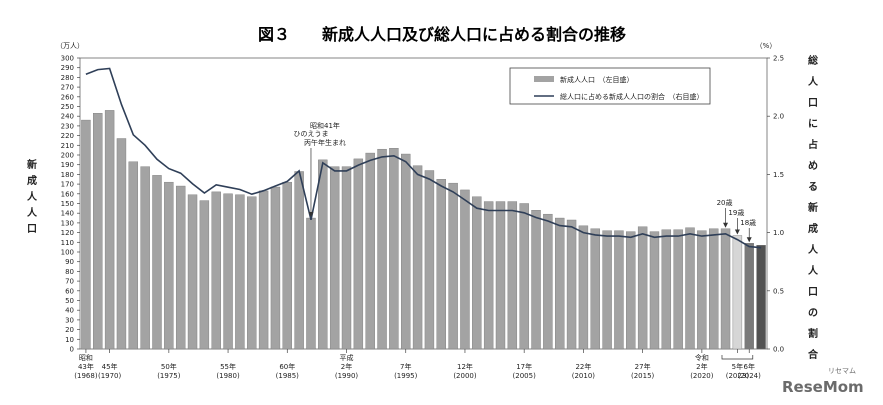  I want to click on x-tick-label: (1975), so click(169, 376).